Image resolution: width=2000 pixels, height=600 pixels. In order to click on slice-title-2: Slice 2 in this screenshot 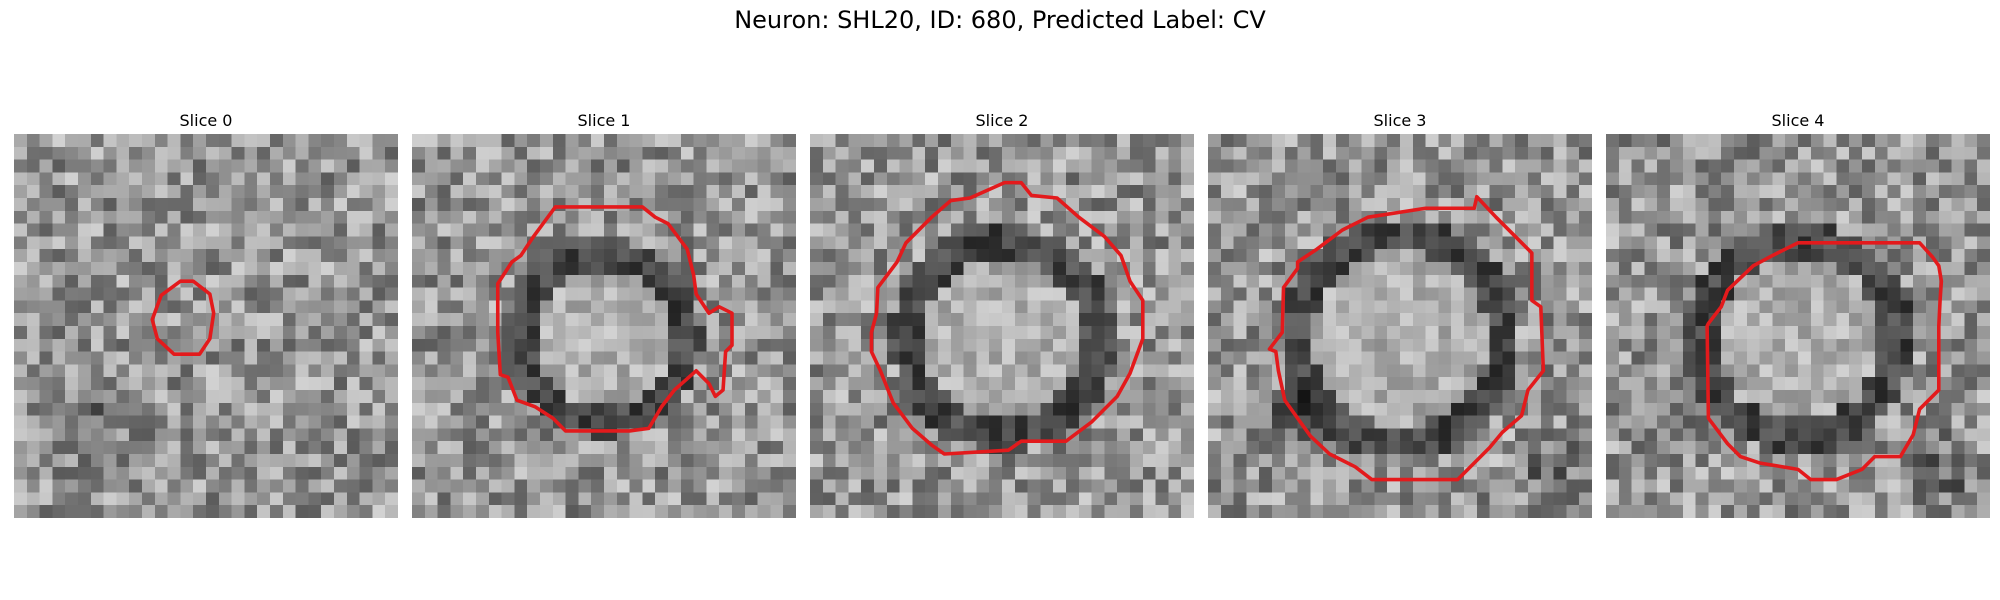, I will do `click(1002, 120)`.